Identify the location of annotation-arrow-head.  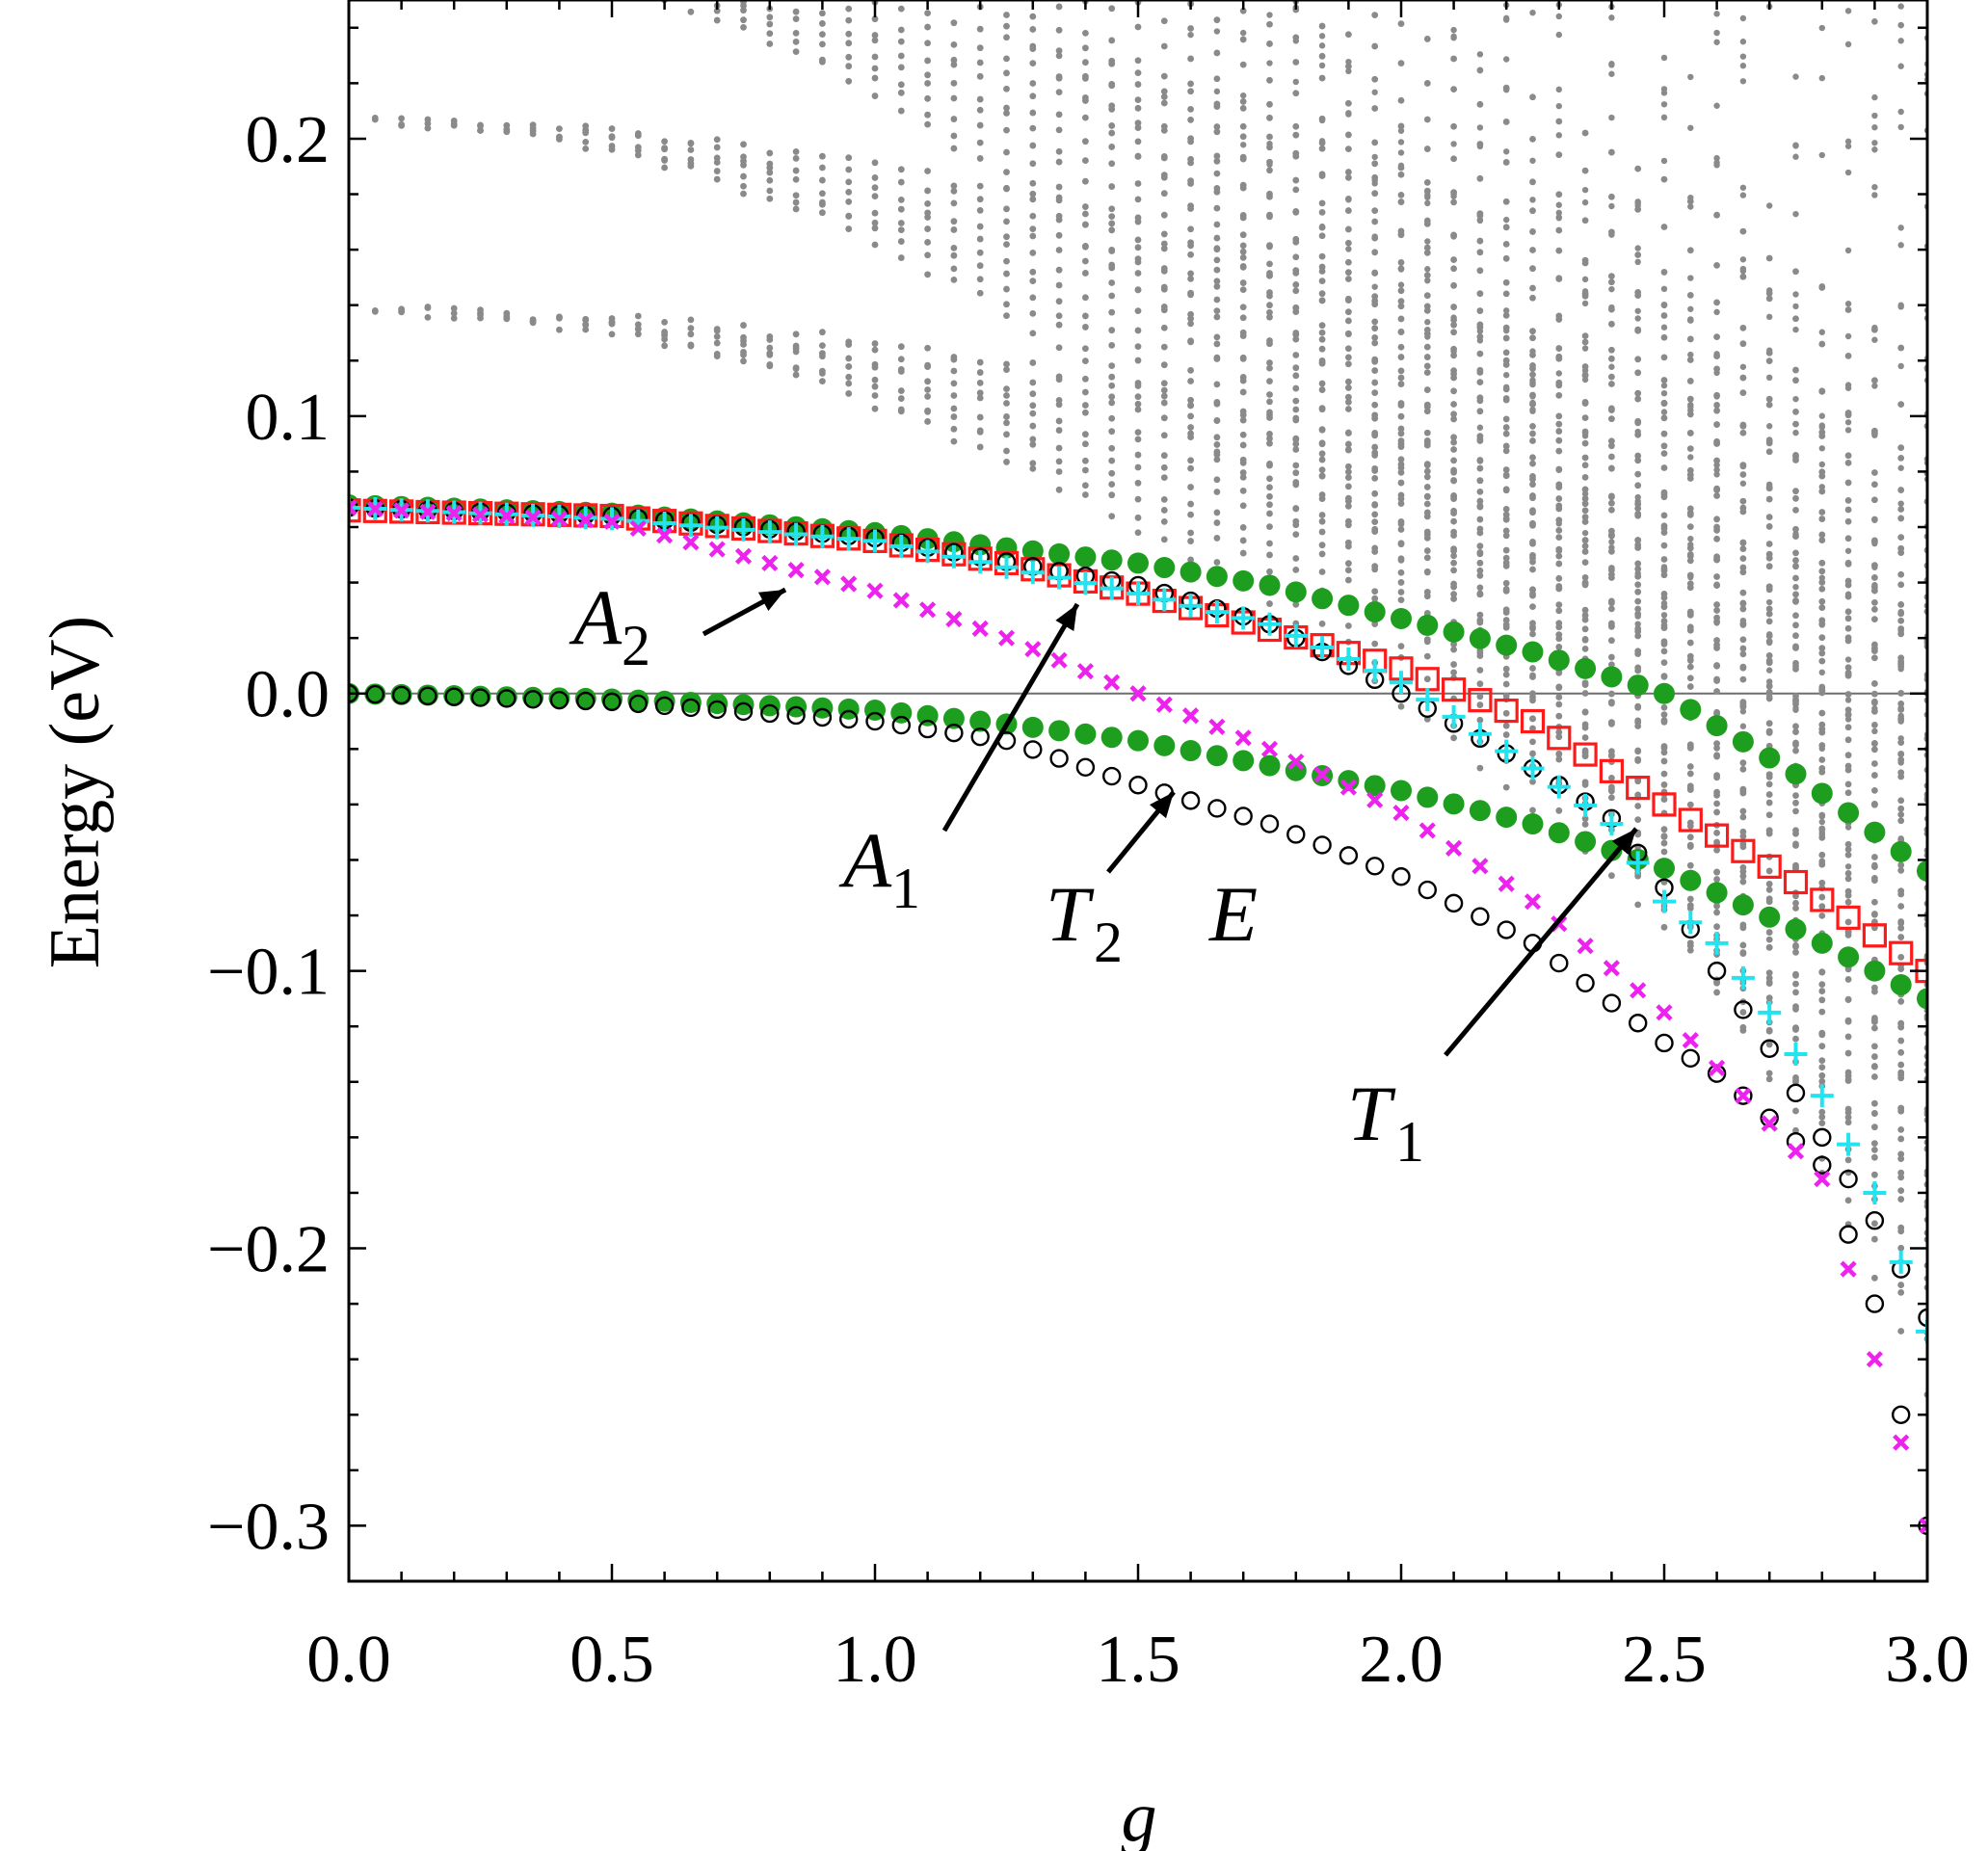
(771, 601).